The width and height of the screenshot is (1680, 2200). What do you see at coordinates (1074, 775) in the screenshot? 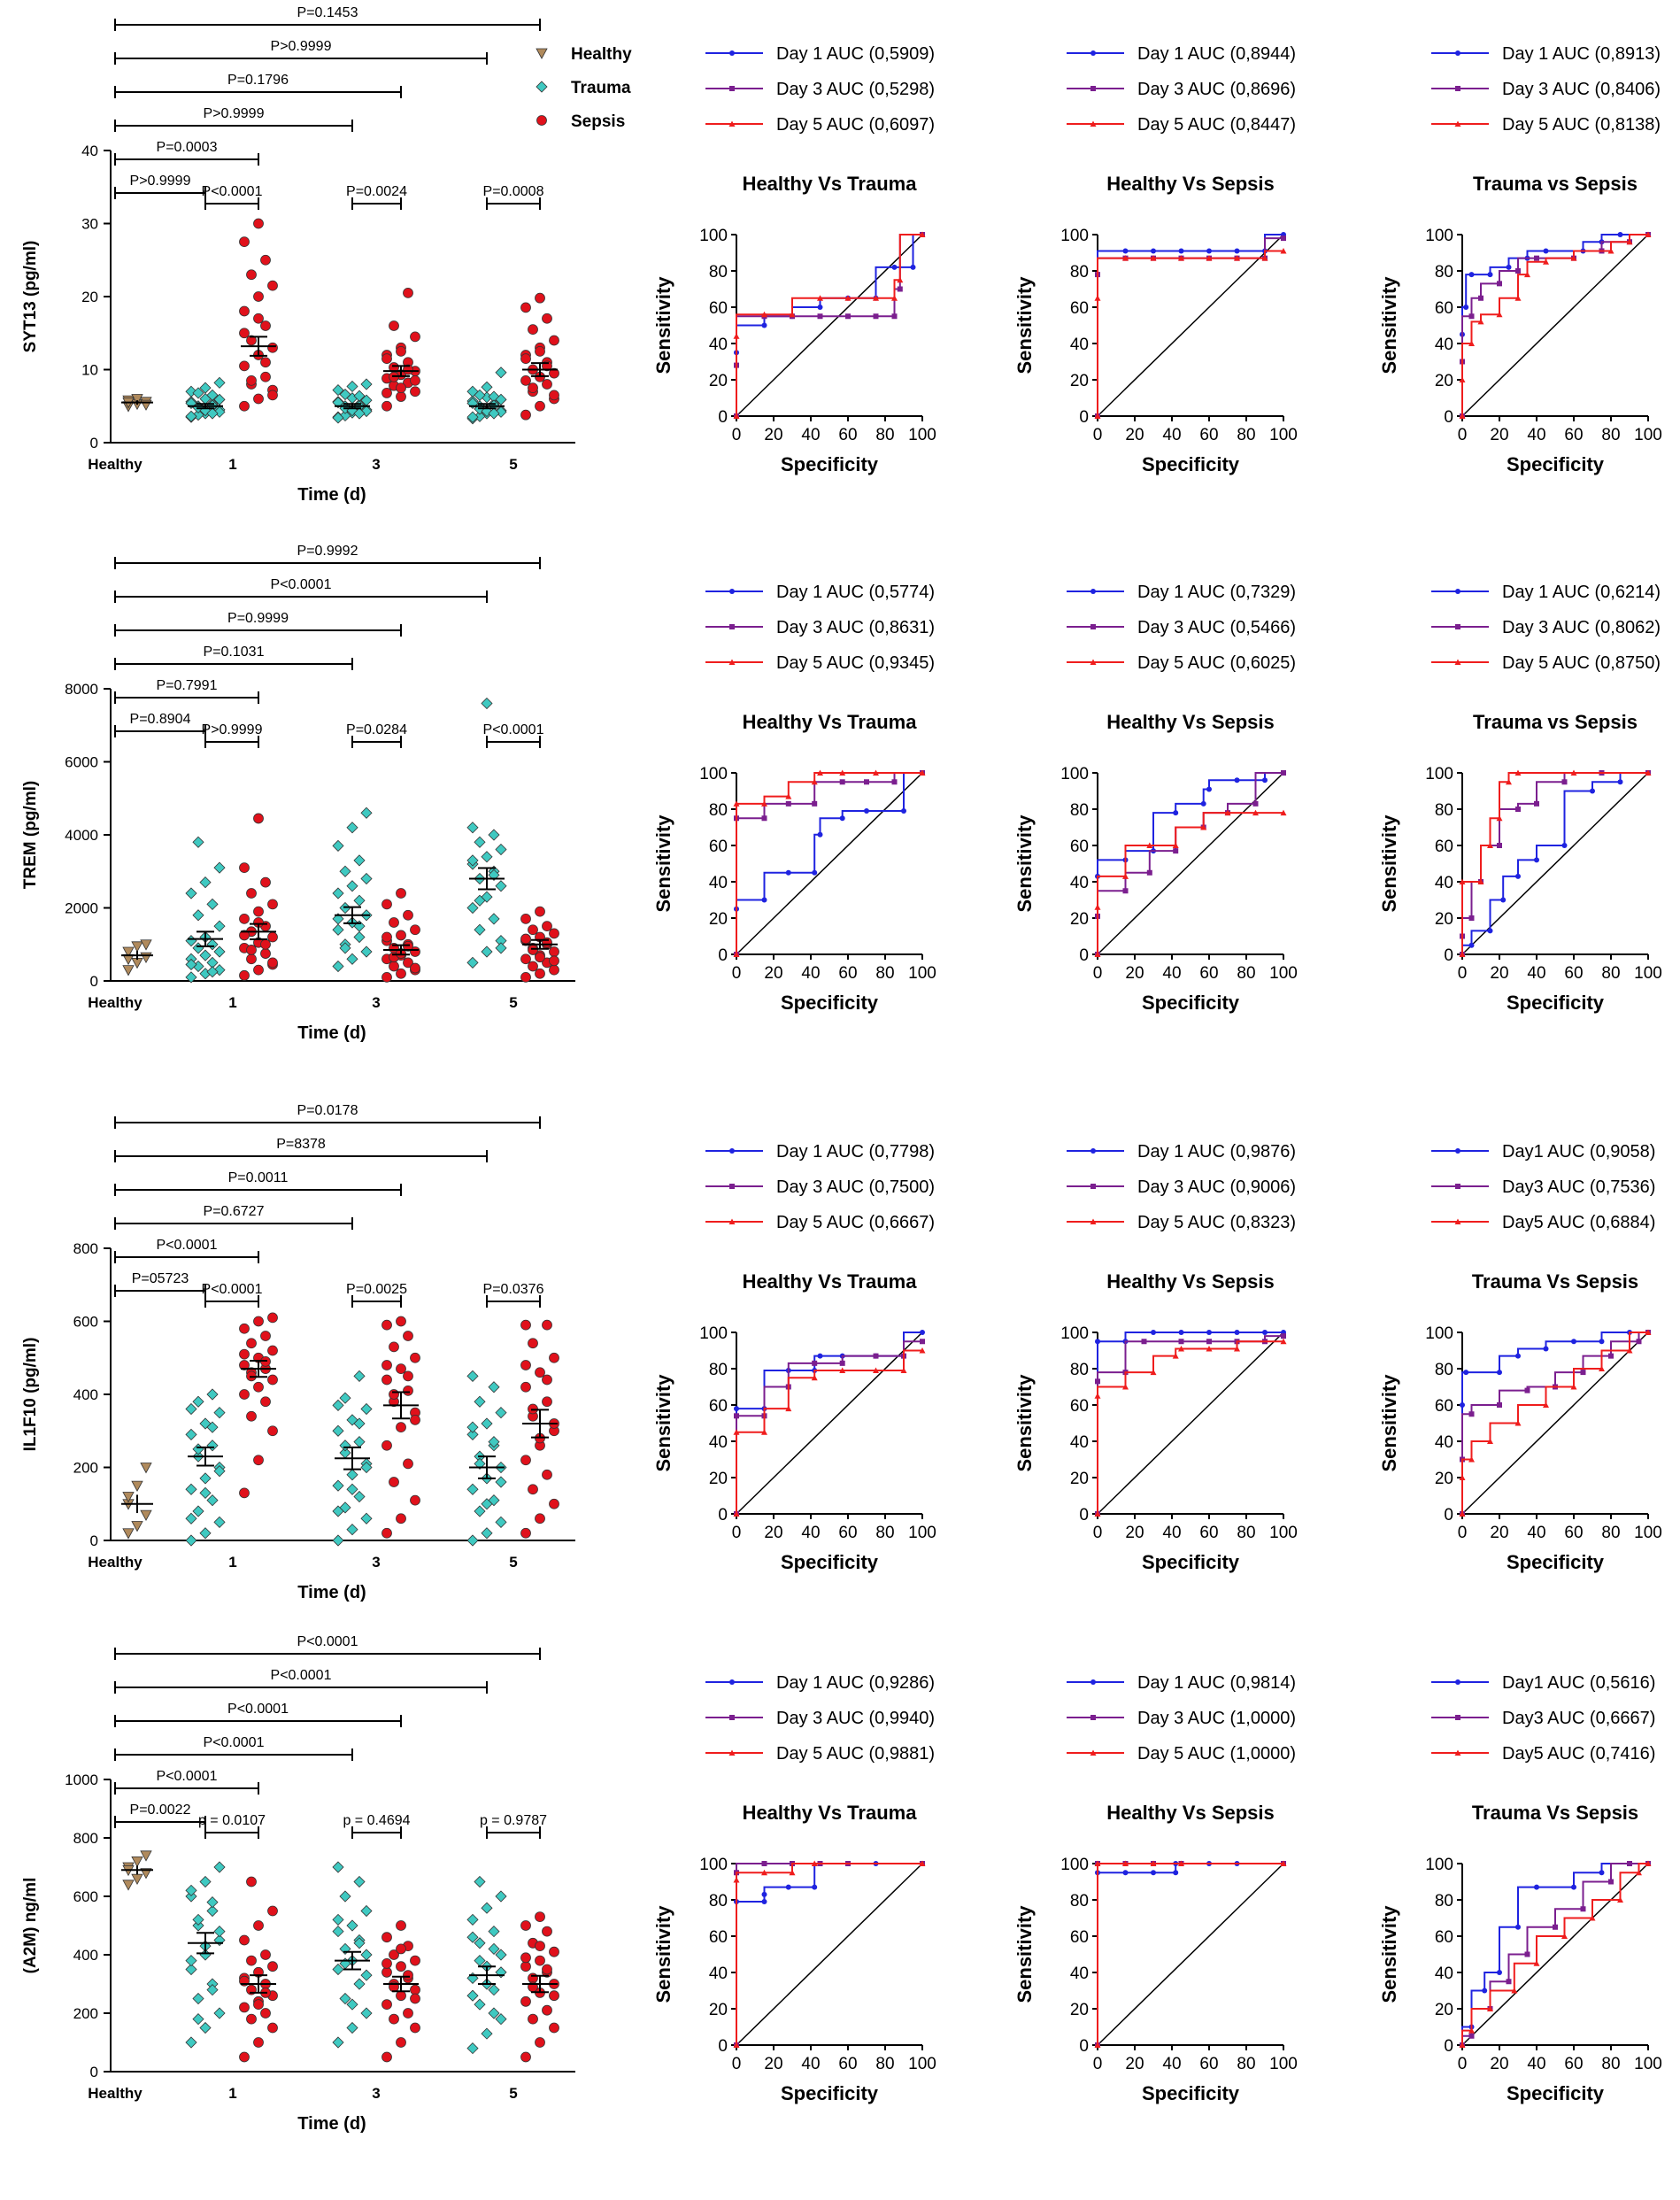
I see `roc-y-tick-label: 100` at bounding box center [1074, 775].